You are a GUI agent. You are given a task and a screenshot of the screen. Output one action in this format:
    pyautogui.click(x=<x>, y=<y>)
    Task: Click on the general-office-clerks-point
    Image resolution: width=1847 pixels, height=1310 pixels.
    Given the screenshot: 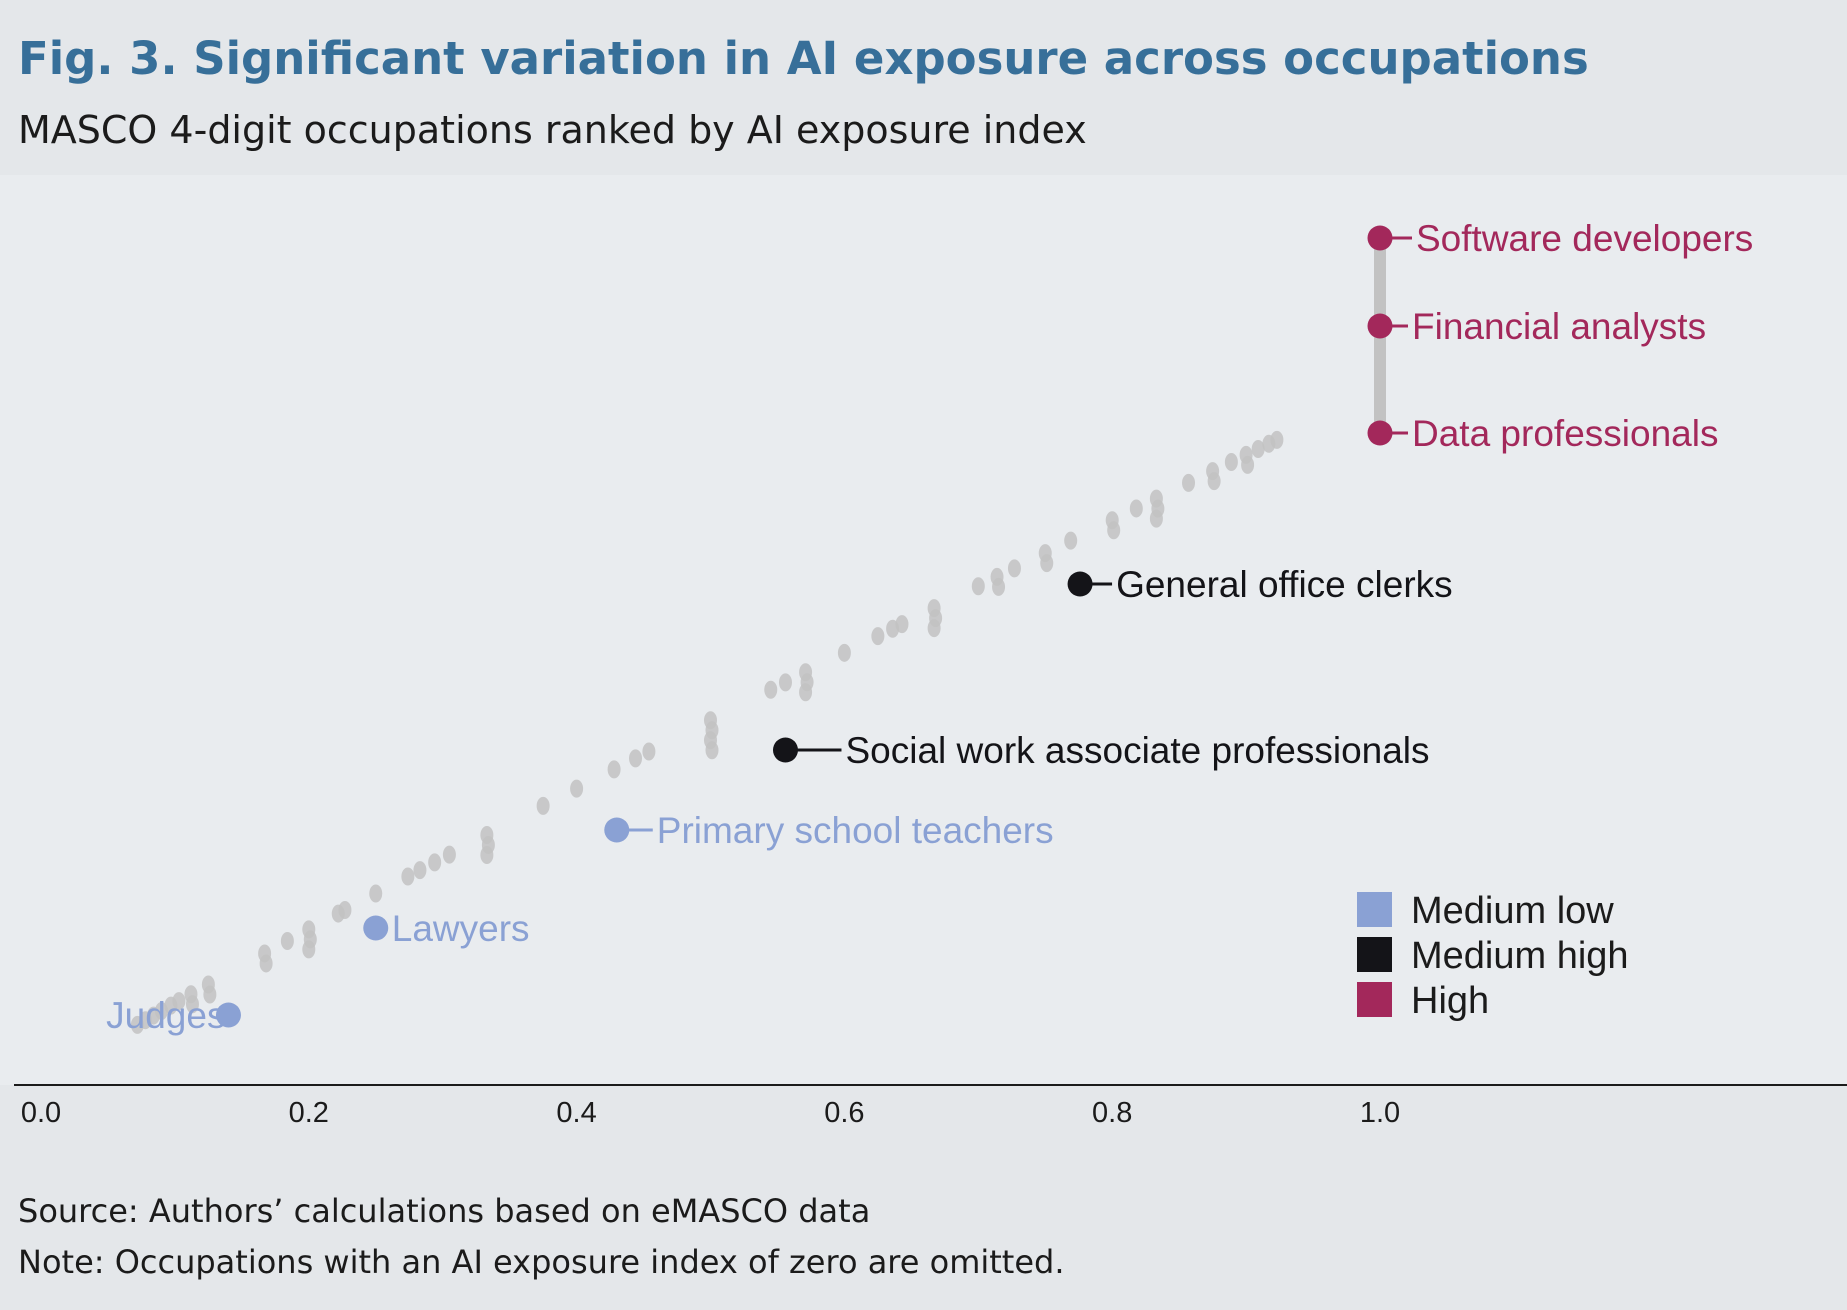 What is the action you would take?
    pyautogui.click(x=1080, y=584)
    